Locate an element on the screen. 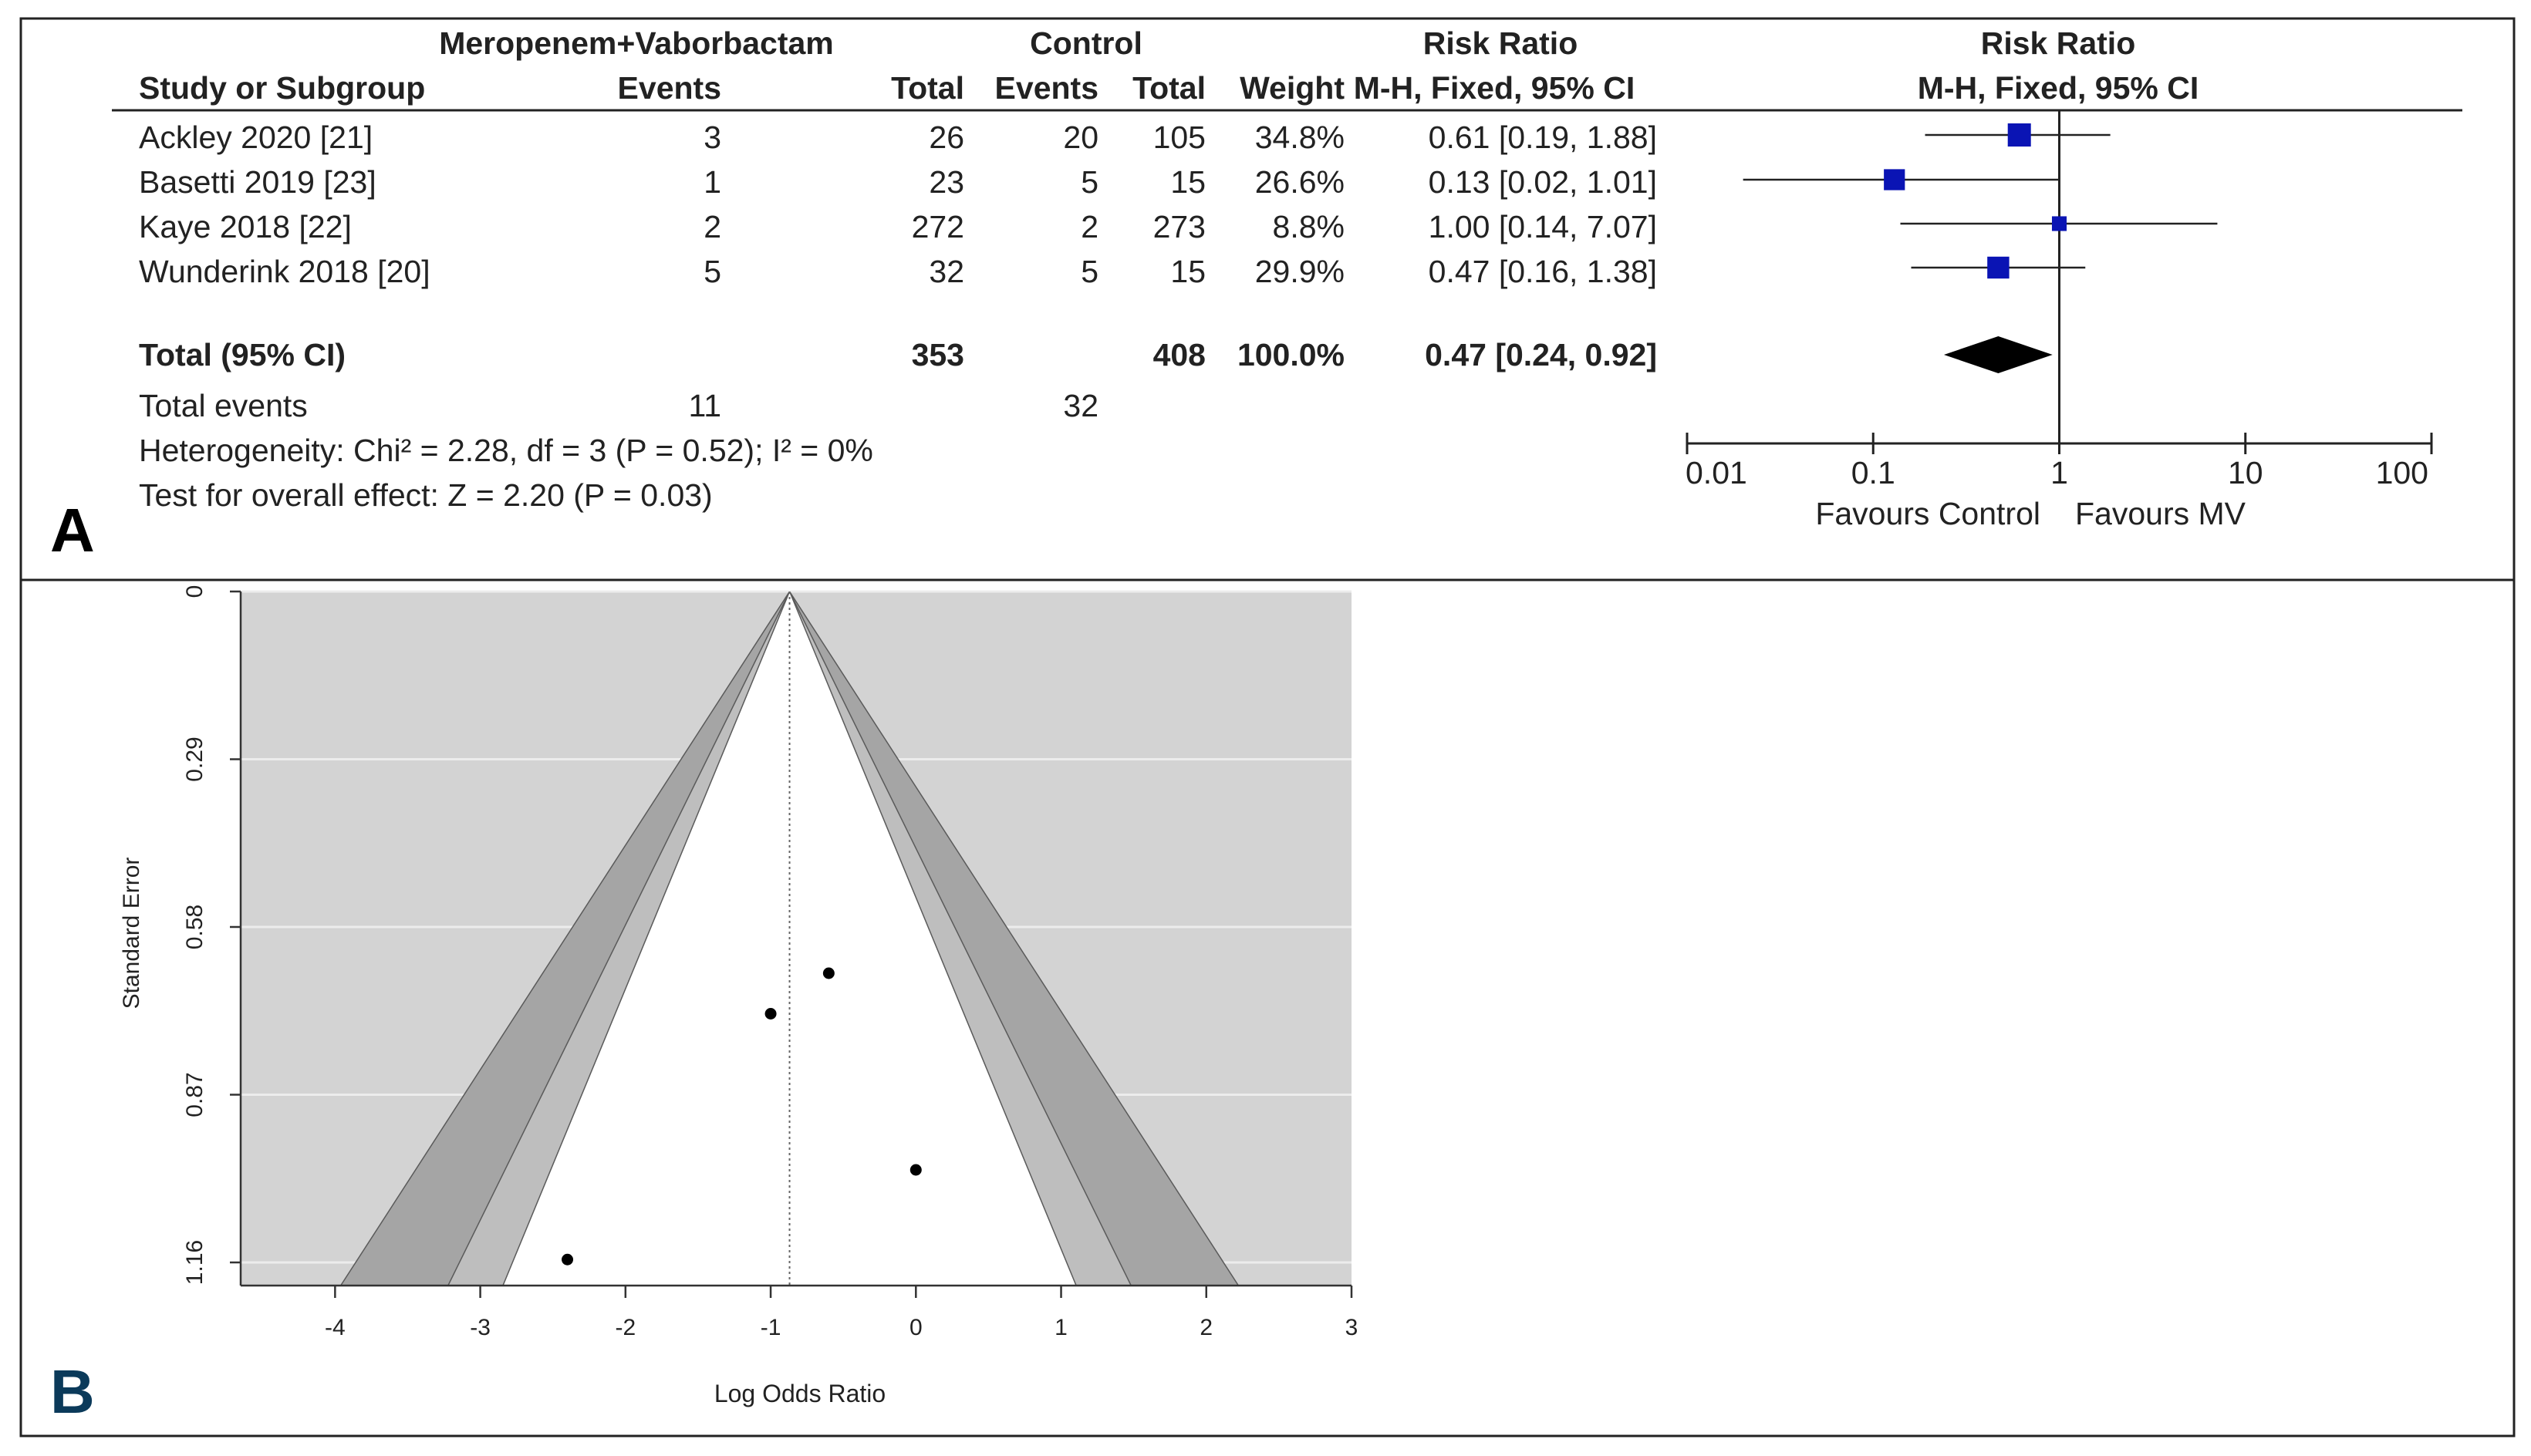 This screenshot has height=1456, width=2531. group-ctrl-header: Control is located at coordinates (1086, 43).